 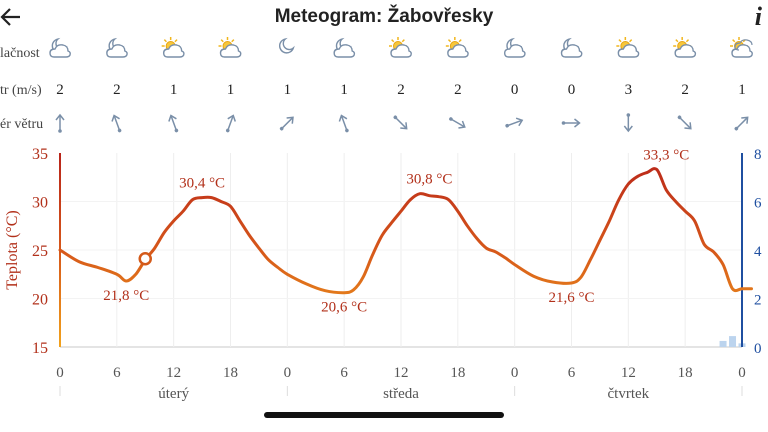 What do you see at coordinates (384, 415) in the screenshot?
I see `home-indicator` at bounding box center [384, 415].